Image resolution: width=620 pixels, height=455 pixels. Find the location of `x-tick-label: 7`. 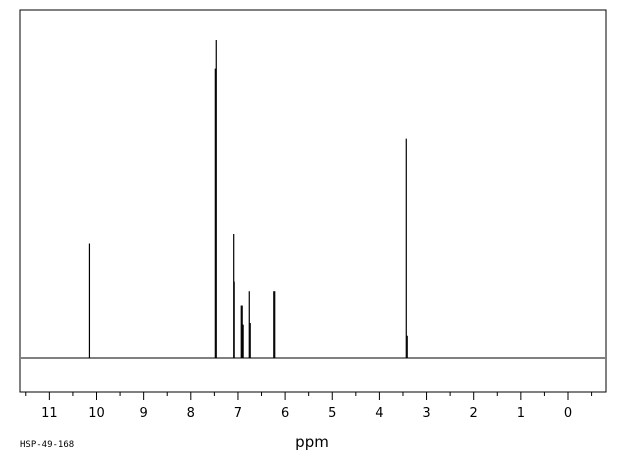

x-tick-label: 7 is located at coordinates (238, 413).